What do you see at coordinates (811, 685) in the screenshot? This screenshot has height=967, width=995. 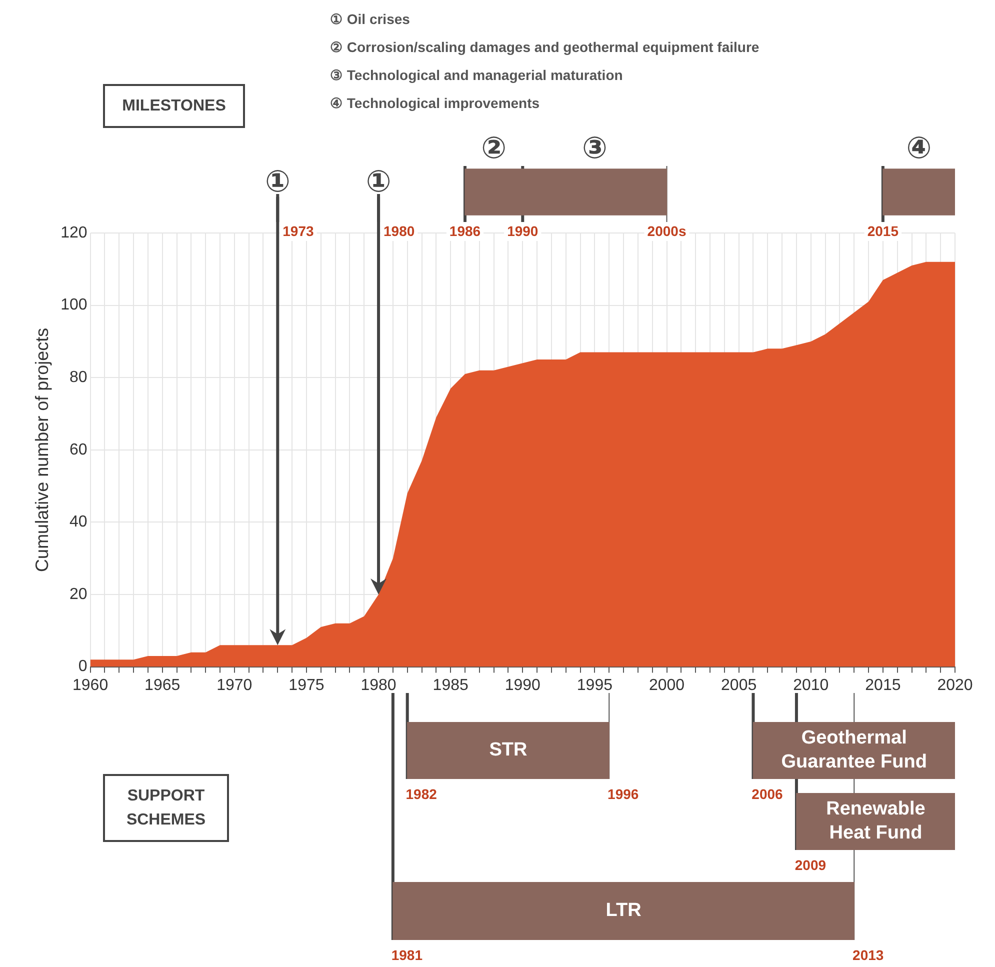 I see `x-tick-label: 2010` at bounding box center [811, 685].